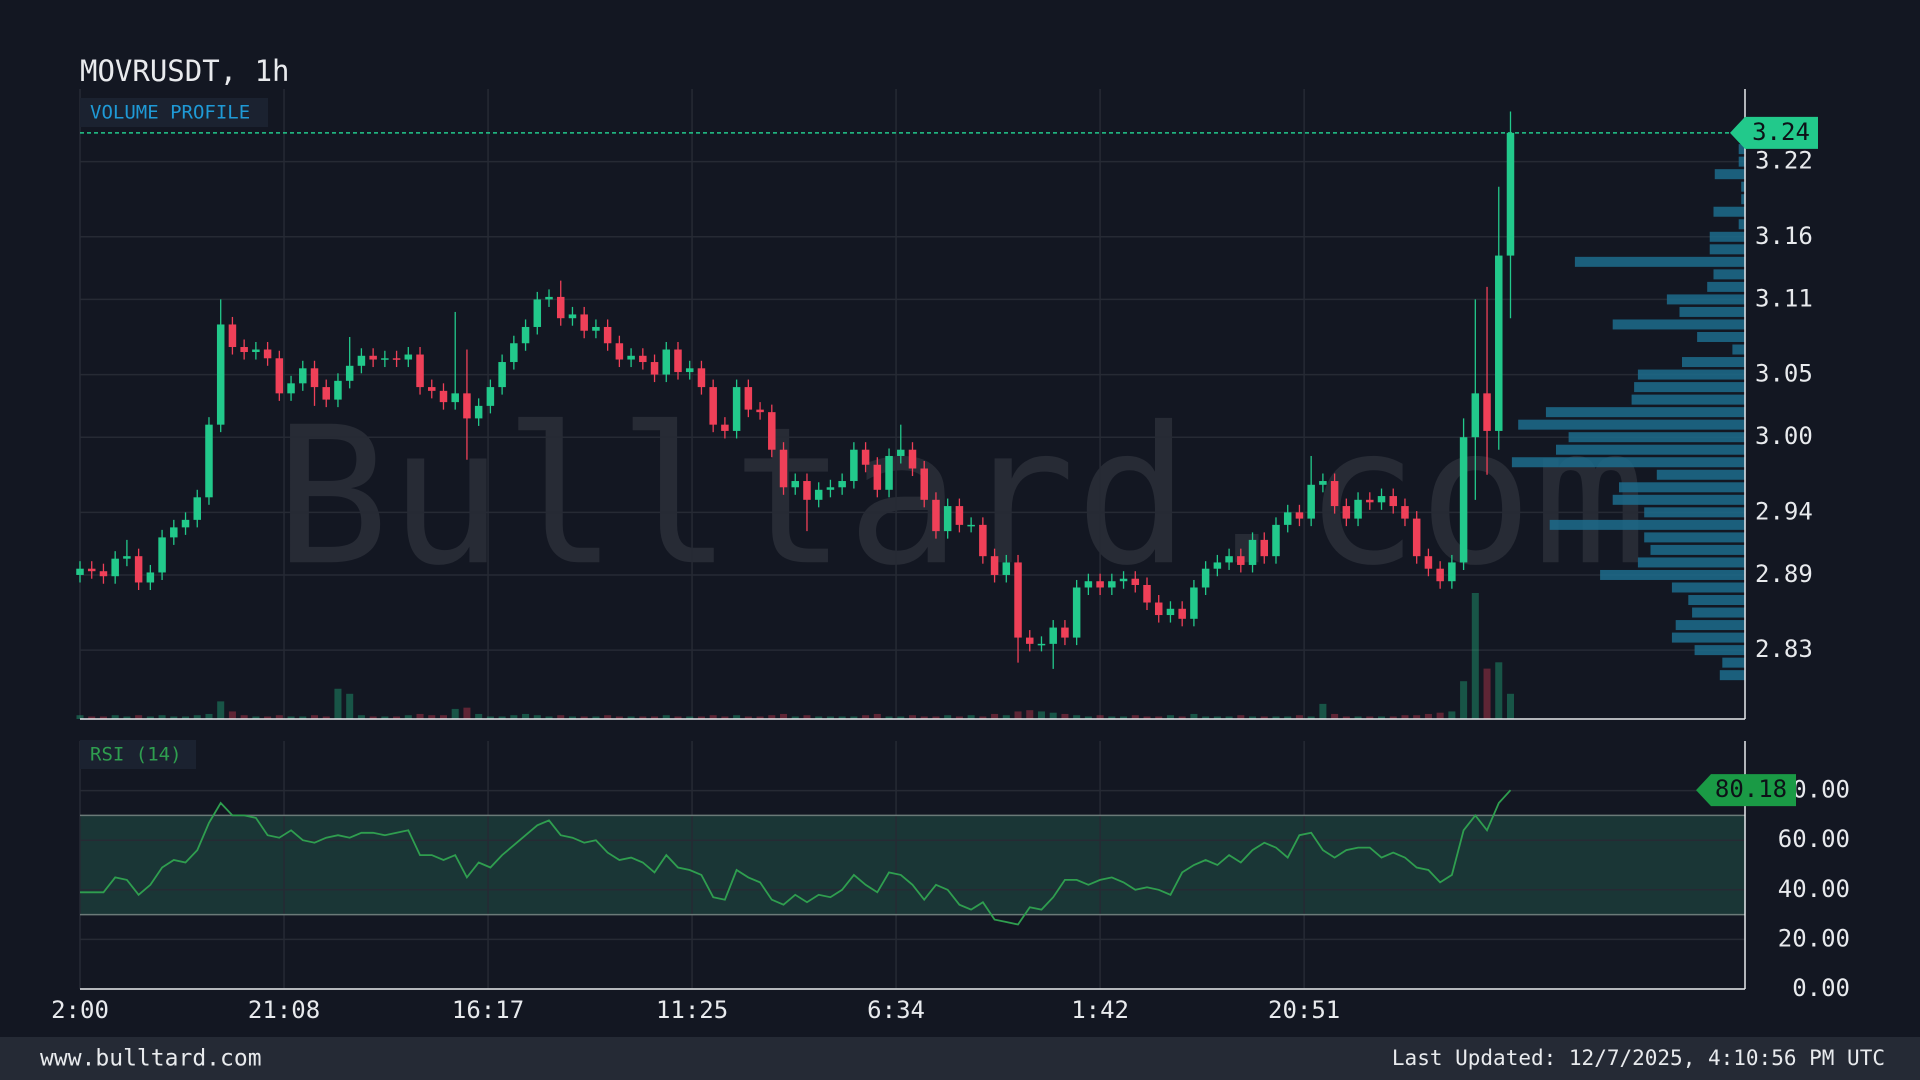 The image size is (1920, 1080). What do you see at coordinates (1784, 436) in the screenshot?
I see `y-tick-label: 3.00` at bounding box center [1784, 436].